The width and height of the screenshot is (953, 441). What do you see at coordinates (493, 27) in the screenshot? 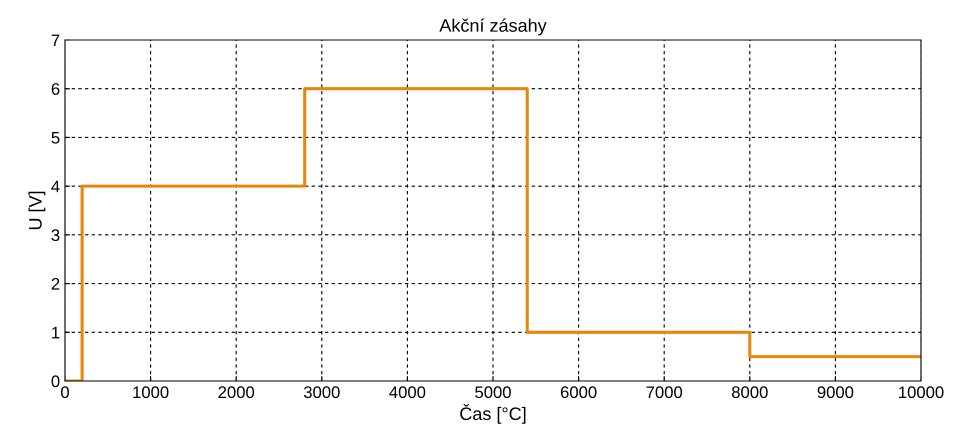
I see `chart-title: Akční zásahy` at bounding box center [493, 27].